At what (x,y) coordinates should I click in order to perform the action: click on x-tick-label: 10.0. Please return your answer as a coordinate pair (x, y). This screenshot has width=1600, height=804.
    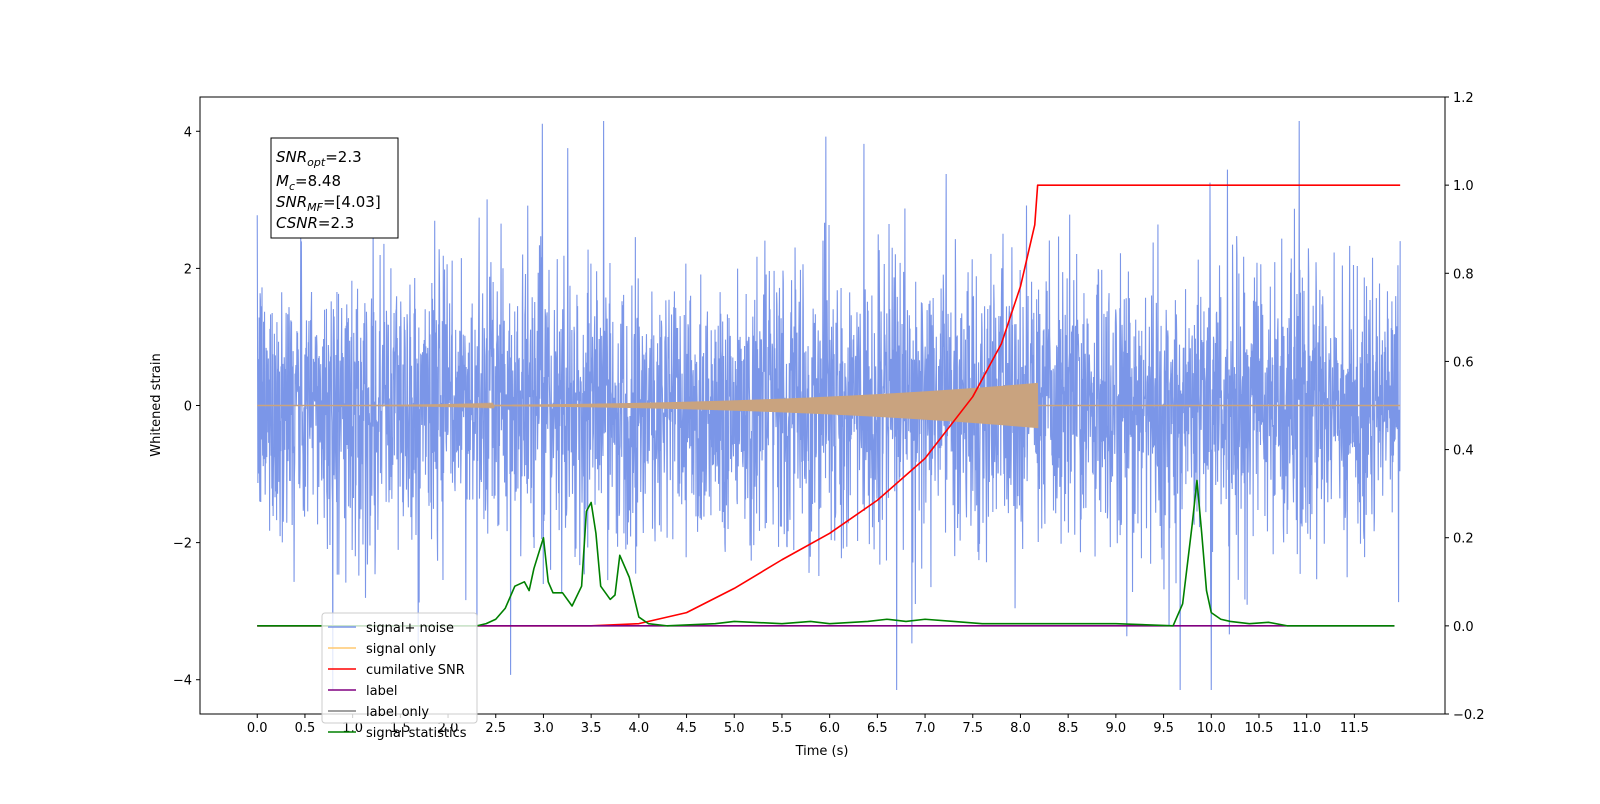
    Looking at the image, I should click on (1211, 728).